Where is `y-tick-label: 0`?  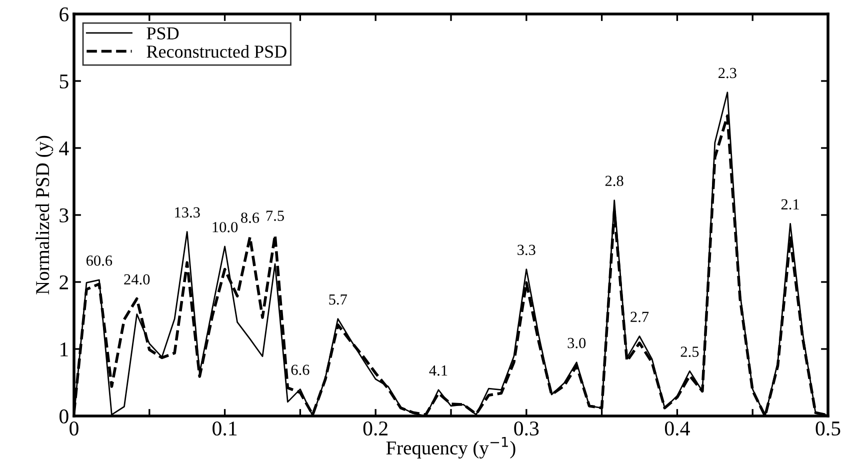
y-tick-label: 0 is located at coordinates (64, 416).